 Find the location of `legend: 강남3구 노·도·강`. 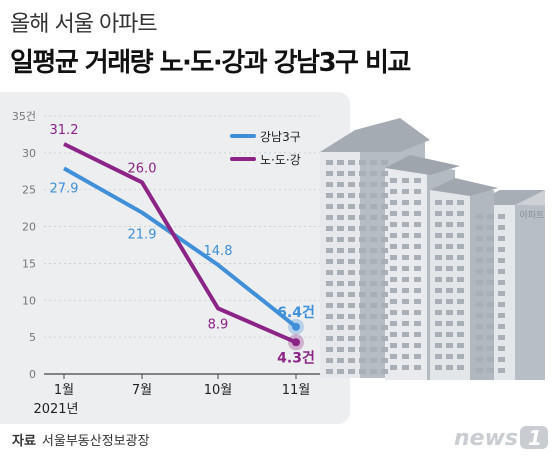

legend: 강남3구 노·도·강 is located at coordinates (265, 148).